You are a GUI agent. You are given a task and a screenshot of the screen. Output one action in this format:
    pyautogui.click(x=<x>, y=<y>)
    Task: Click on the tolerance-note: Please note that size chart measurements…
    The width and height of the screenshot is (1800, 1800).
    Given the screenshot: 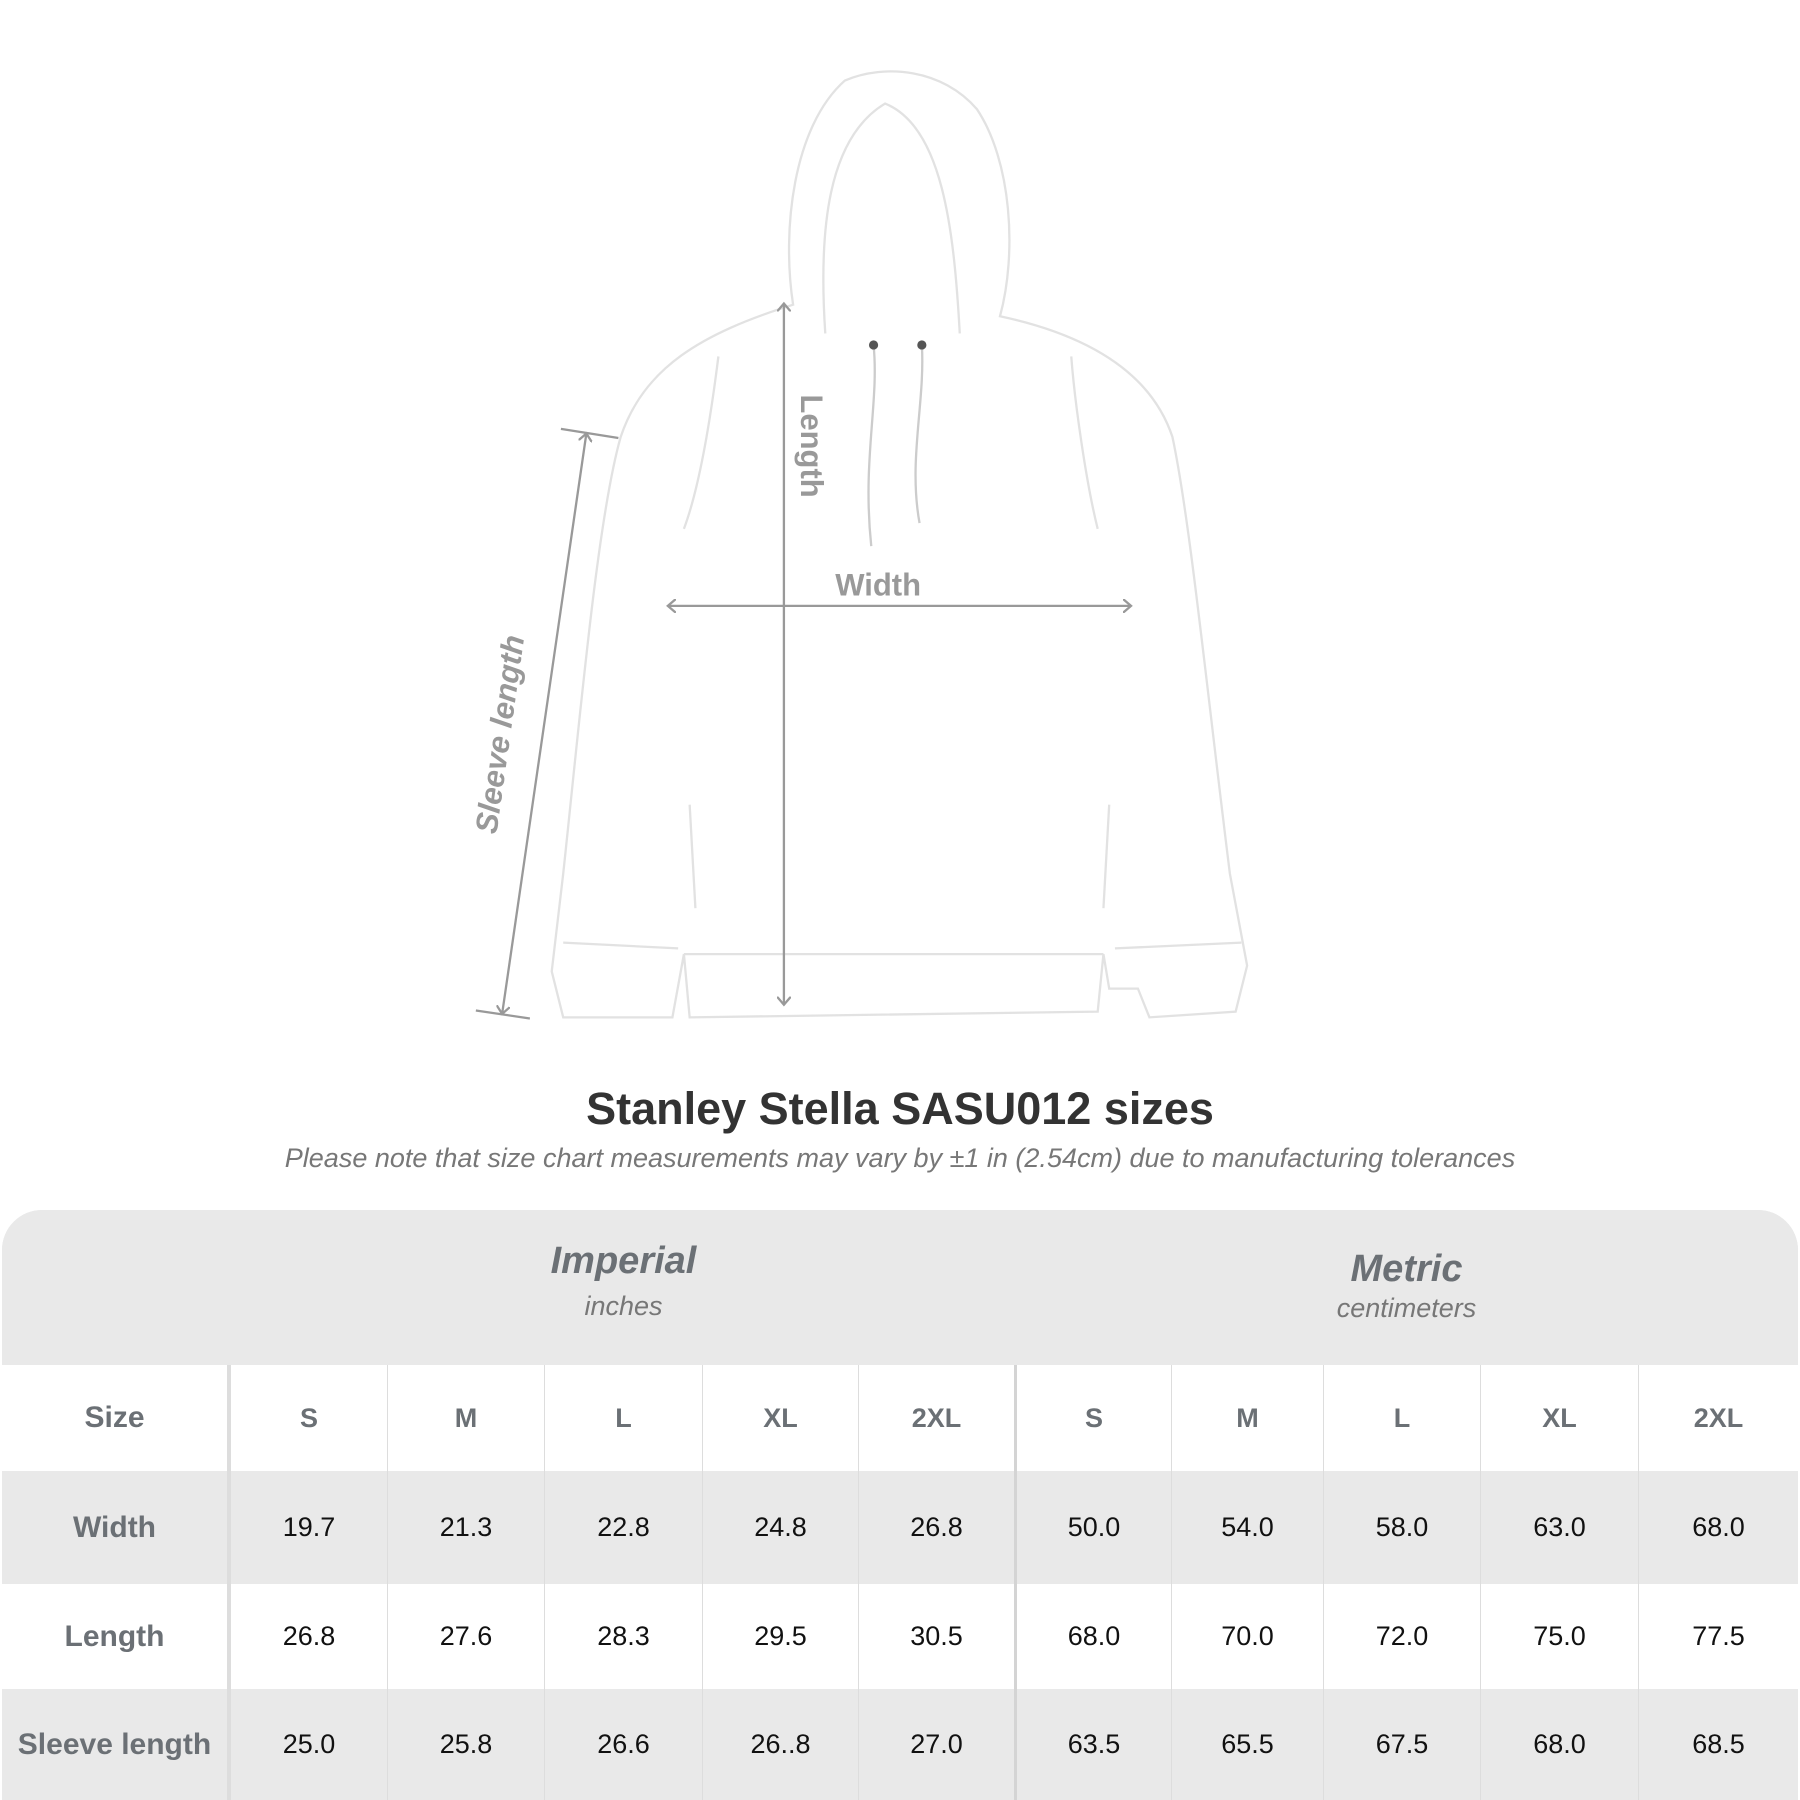 What is the action you would take?
    pyautogui.click(x=900, y=1158)
    